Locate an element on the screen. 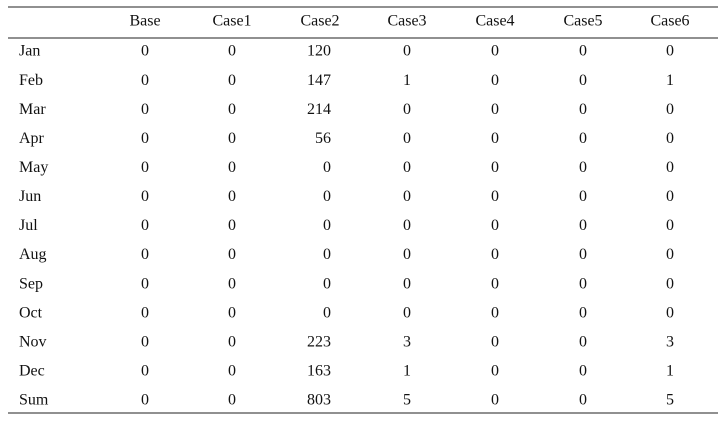 This screenshot has height=422, width=726. row-label: Sep is located at coordinates (31, 283).